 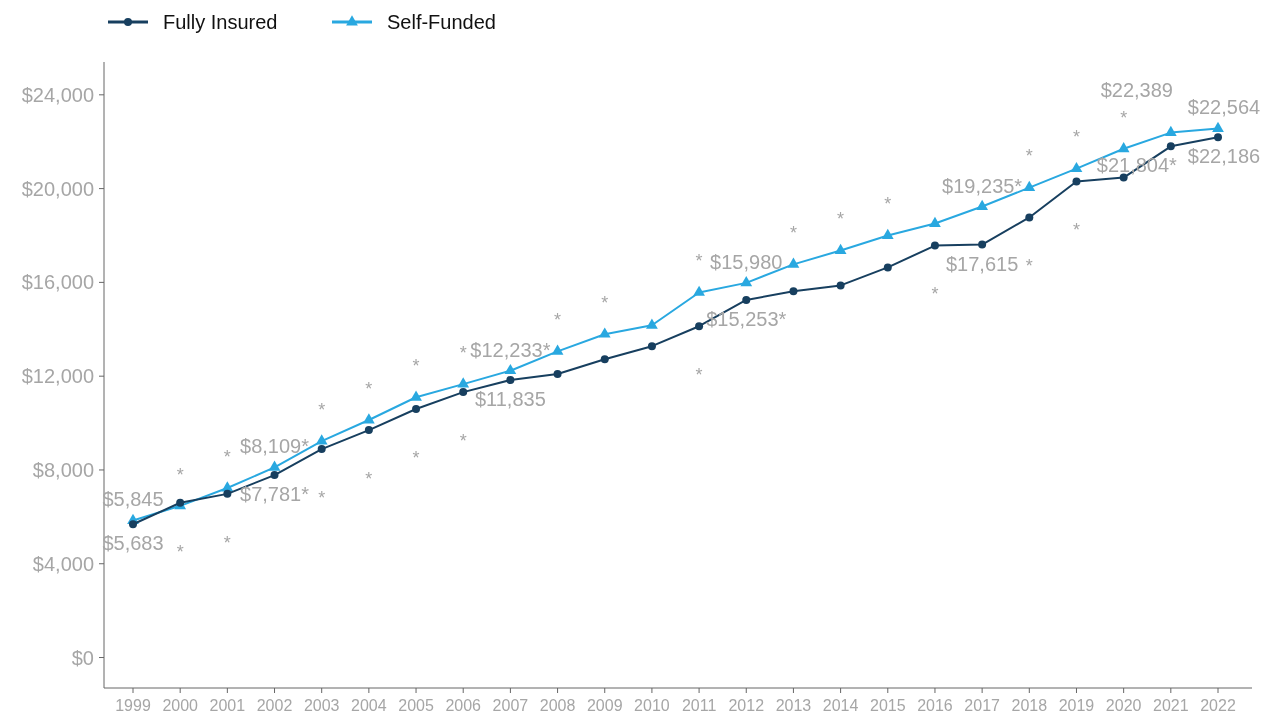 I want to click on x-tick-label: 2020, so click(x=1123, y=705).